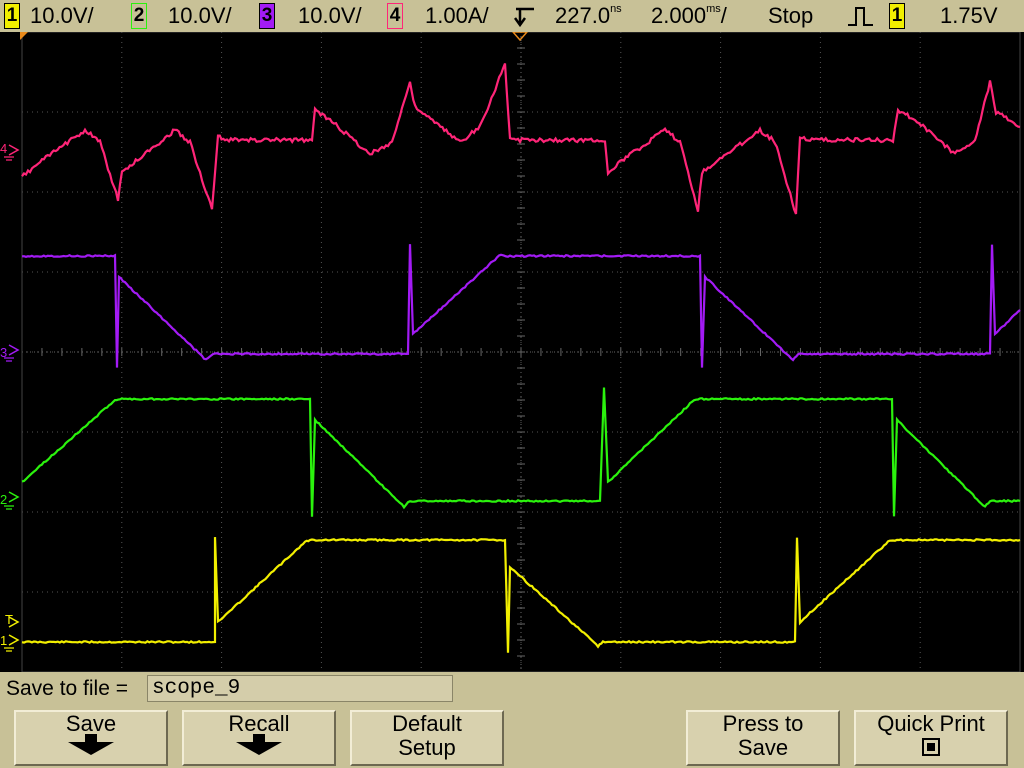 Image resolution: width=1024 pixels, height=768 pixels. What do you see at coordinates (616, 9) in the screenshot?
I see `delay-unit: ns` at bounding box center [616, 9].